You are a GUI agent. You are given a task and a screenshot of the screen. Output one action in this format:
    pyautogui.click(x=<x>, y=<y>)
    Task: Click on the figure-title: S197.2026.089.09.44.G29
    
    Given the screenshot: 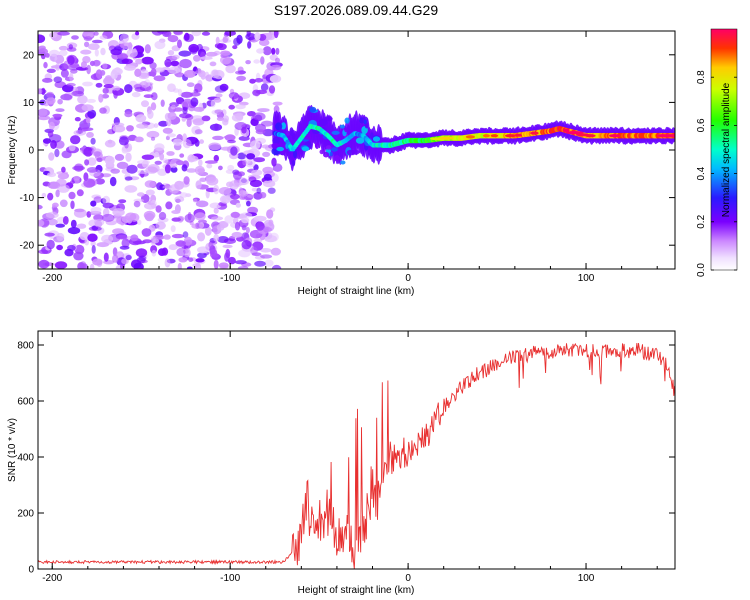 What is the action you would take?
    pyautogui.click(x=356, y=10)
    